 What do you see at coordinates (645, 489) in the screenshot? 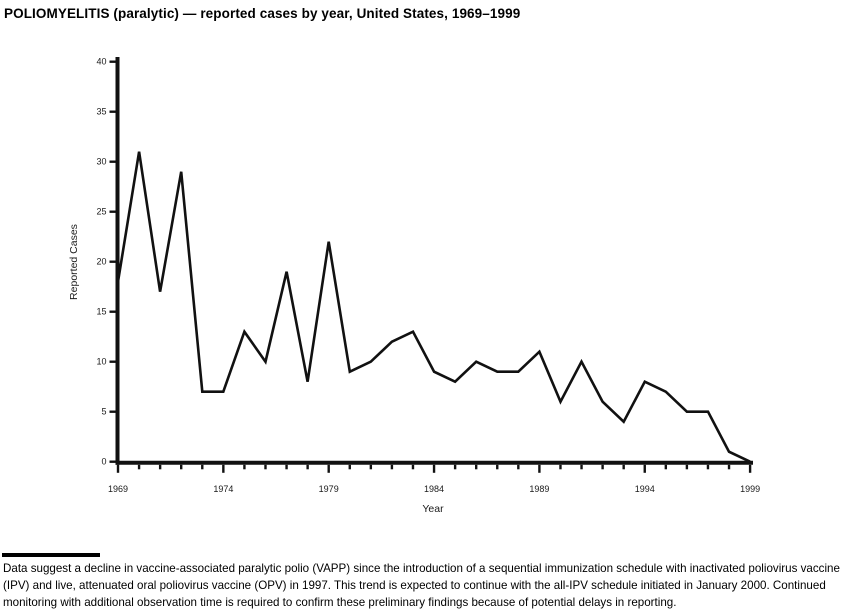
I see `x-tick-label: 1994` at bounding box center [645, 489].